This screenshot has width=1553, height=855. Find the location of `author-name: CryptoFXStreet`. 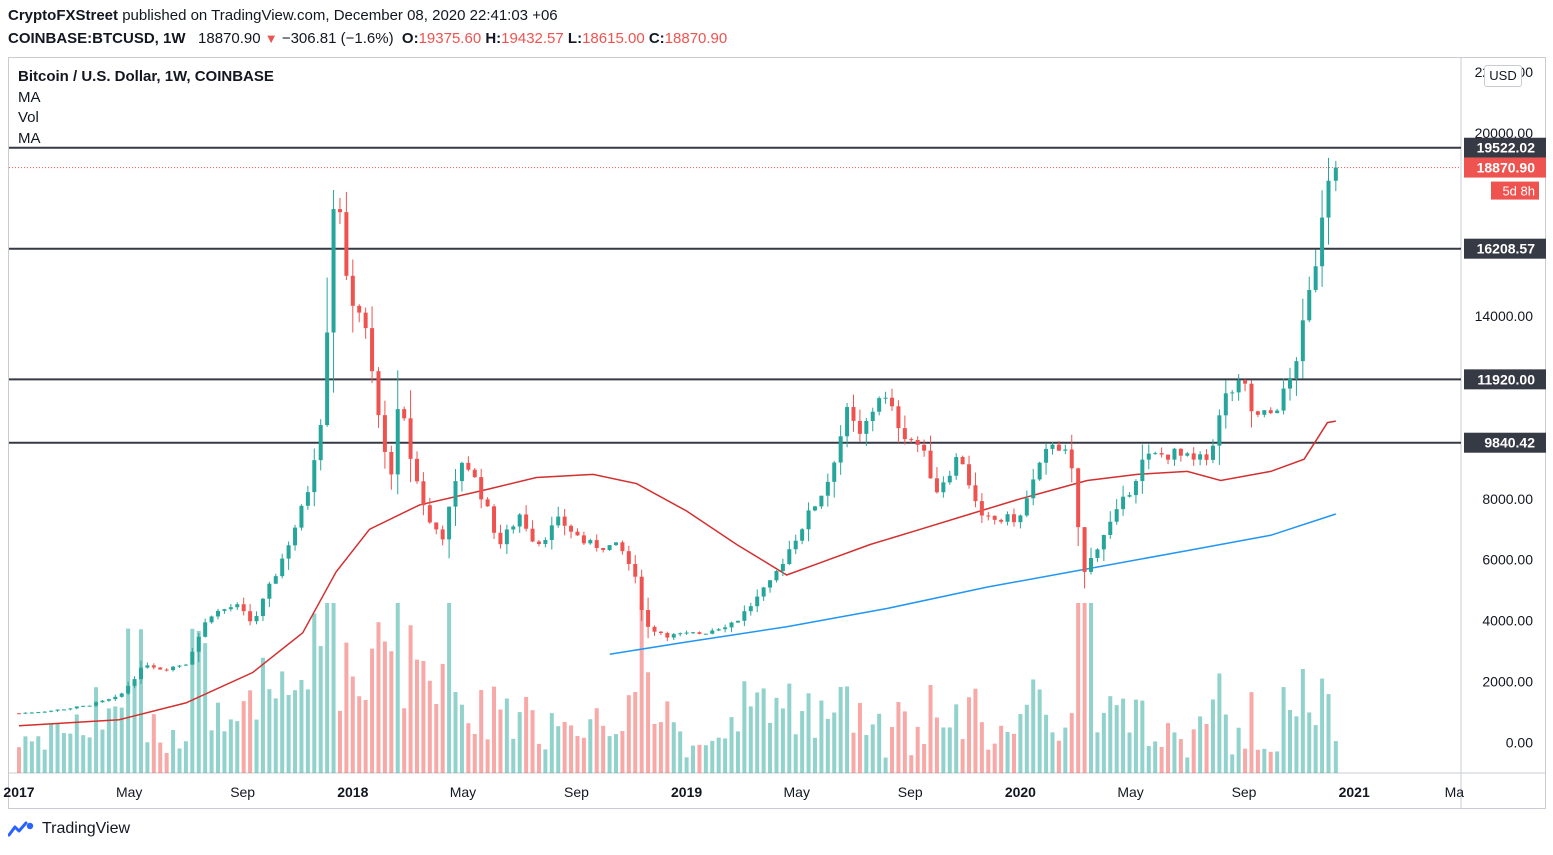

author-name: CryptoFXStreet is located at coordinates (63, 15).